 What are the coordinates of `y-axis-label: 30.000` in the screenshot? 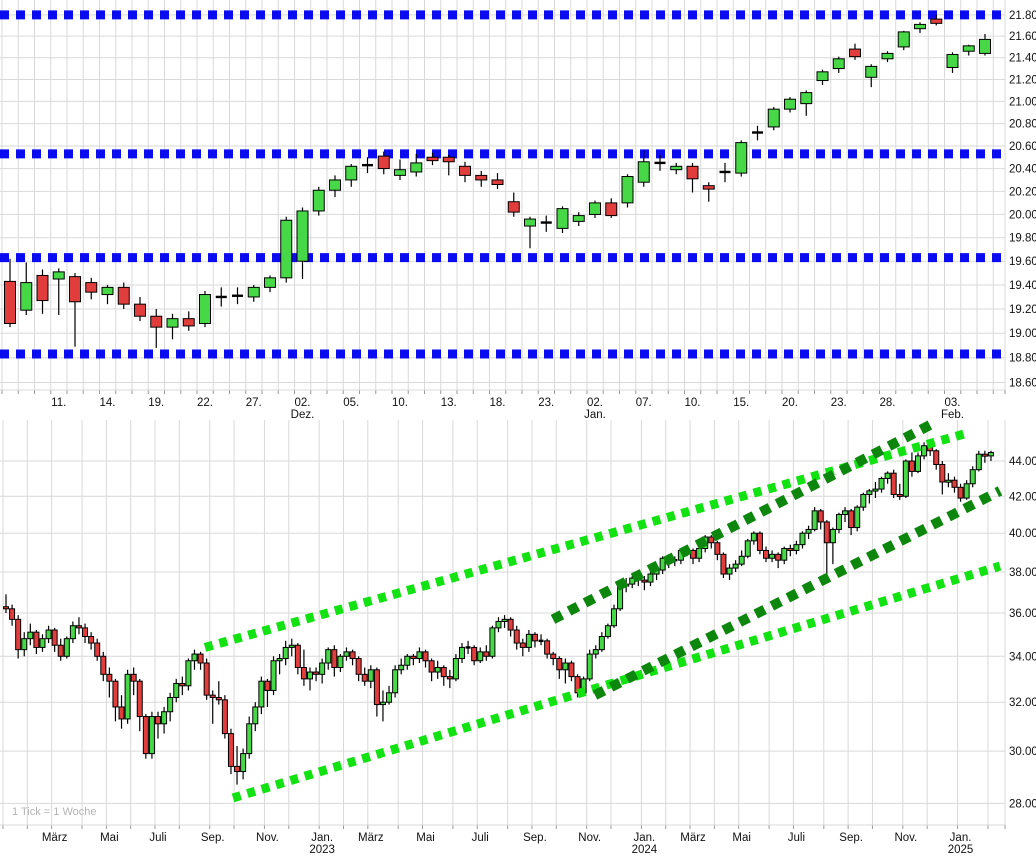 It's located at (1022, 752).